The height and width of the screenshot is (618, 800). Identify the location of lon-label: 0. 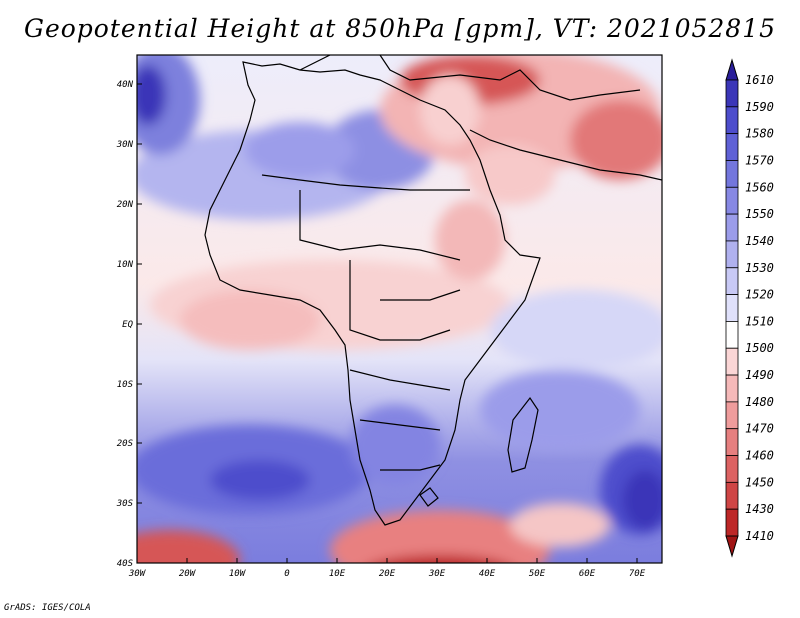
(286, 574).